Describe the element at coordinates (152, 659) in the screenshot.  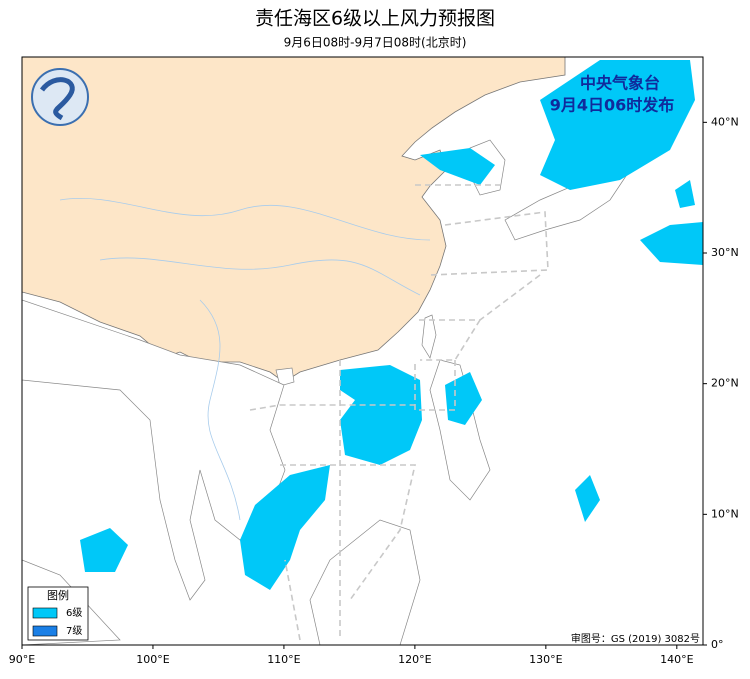
I see `x-tick-label: 100°E` at that location.